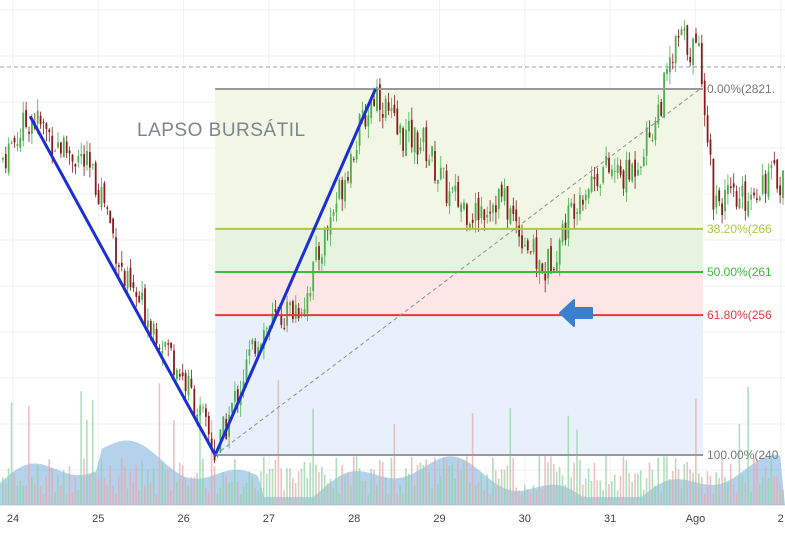 This screenshot has height=534, width=785. Describe the element at coordinates (739, 315) in the screenshot. I see `fib-level-label: 61.80%(256` at that location.